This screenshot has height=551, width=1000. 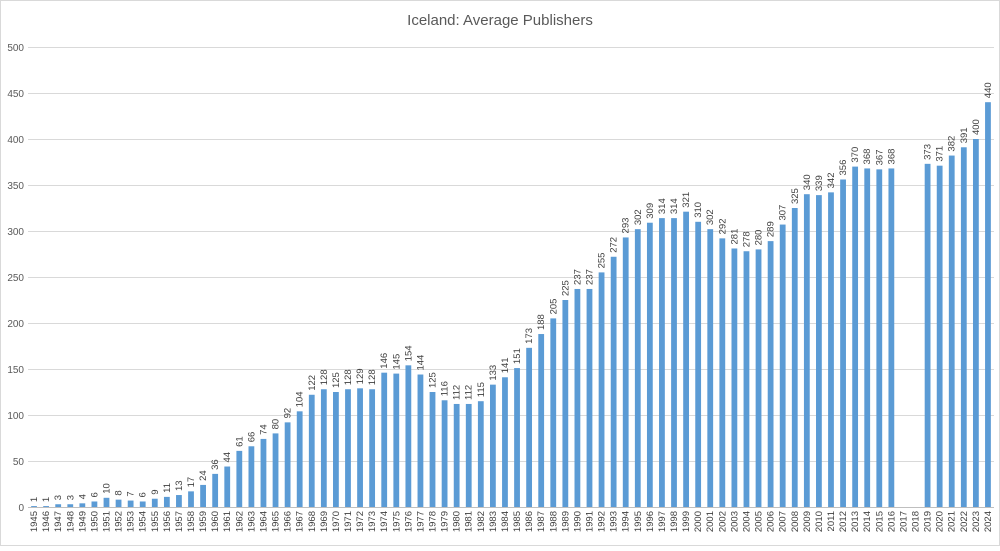 What do you see at coordinates (819, 183) in the screenshot?
I see `data-label: 339` at bounding box center [819, 183].